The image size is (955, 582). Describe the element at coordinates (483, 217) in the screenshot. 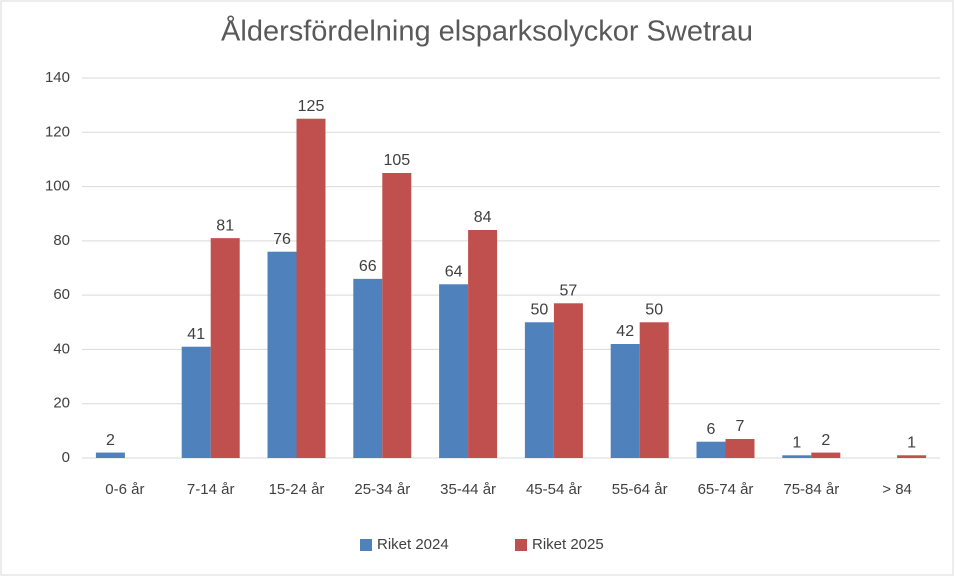

I see `data-label: 84` at that location.